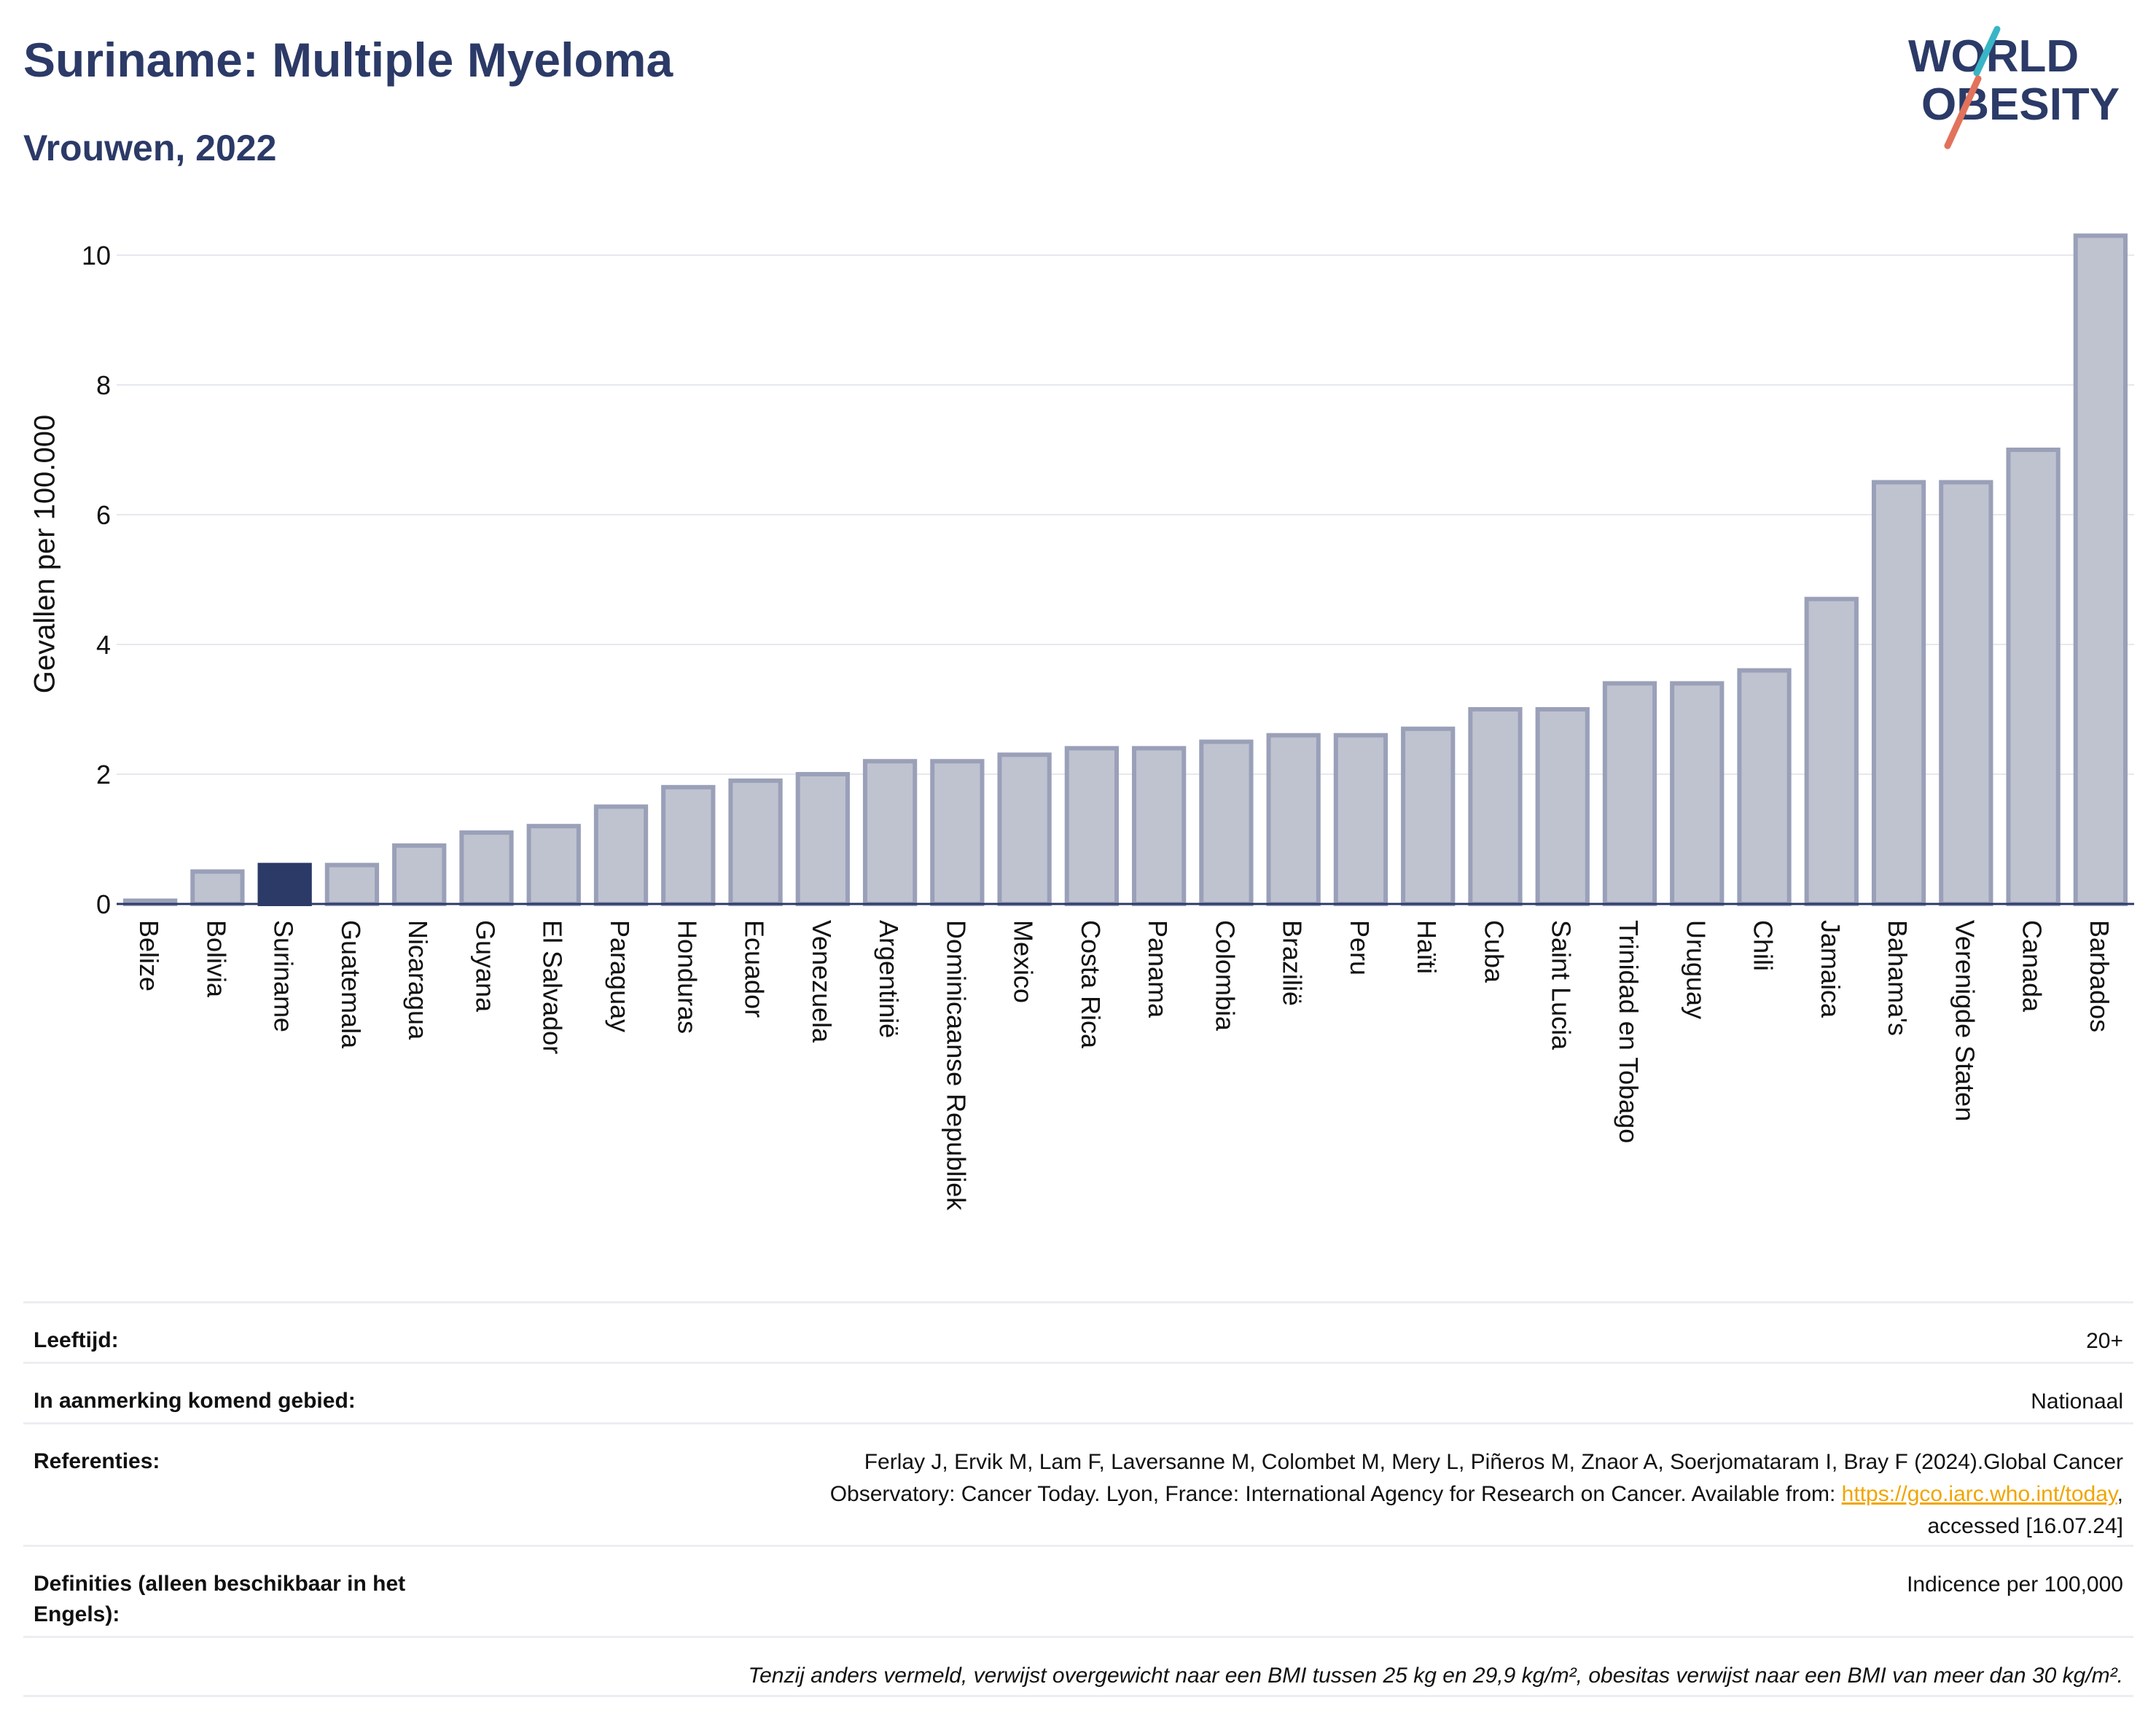  I want to click on y-axis-label: Gevallen per 100.000, so click(45, 554).